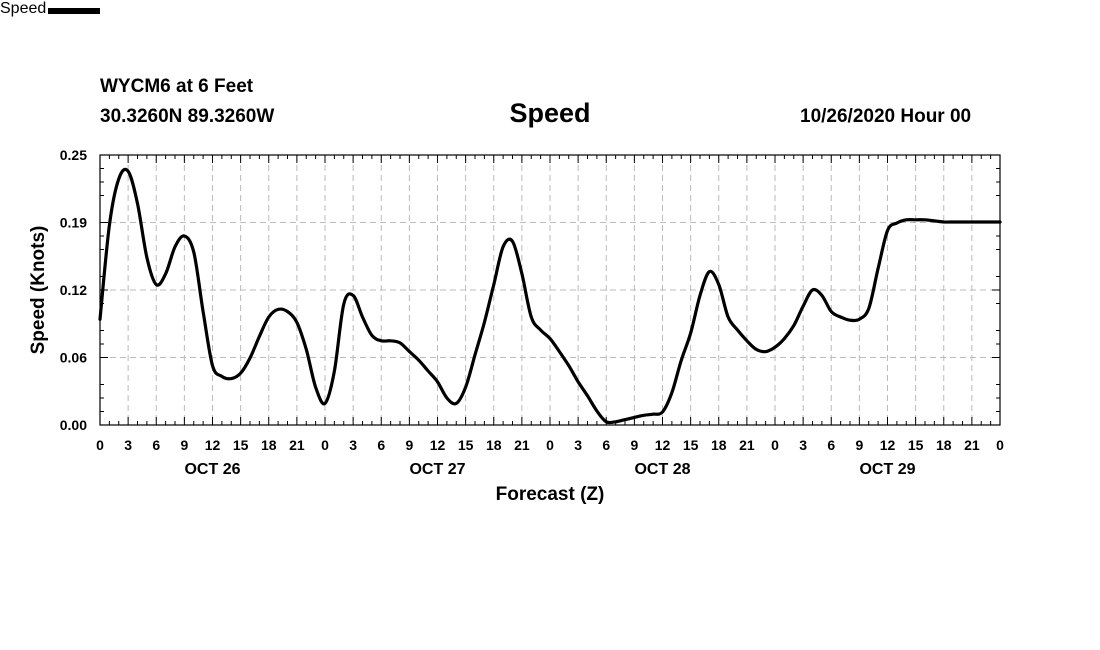  Describe the element at coordinates (662, 469) in the screenshot. I see `day-label: OCT 28` at that location.